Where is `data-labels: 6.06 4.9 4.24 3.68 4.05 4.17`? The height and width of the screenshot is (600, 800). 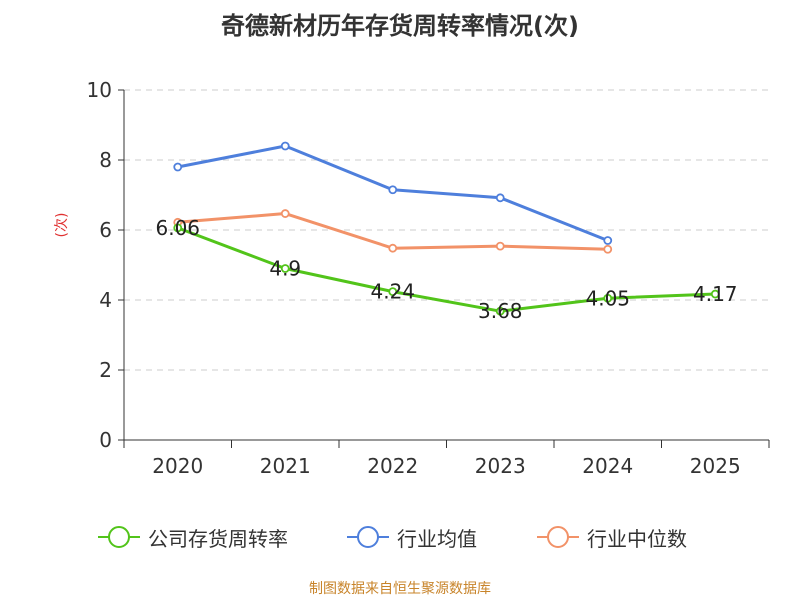
data-labels: 6.06 4.9 4.24 3.68 4.05 4.17 is located at coordinates (446, 269).